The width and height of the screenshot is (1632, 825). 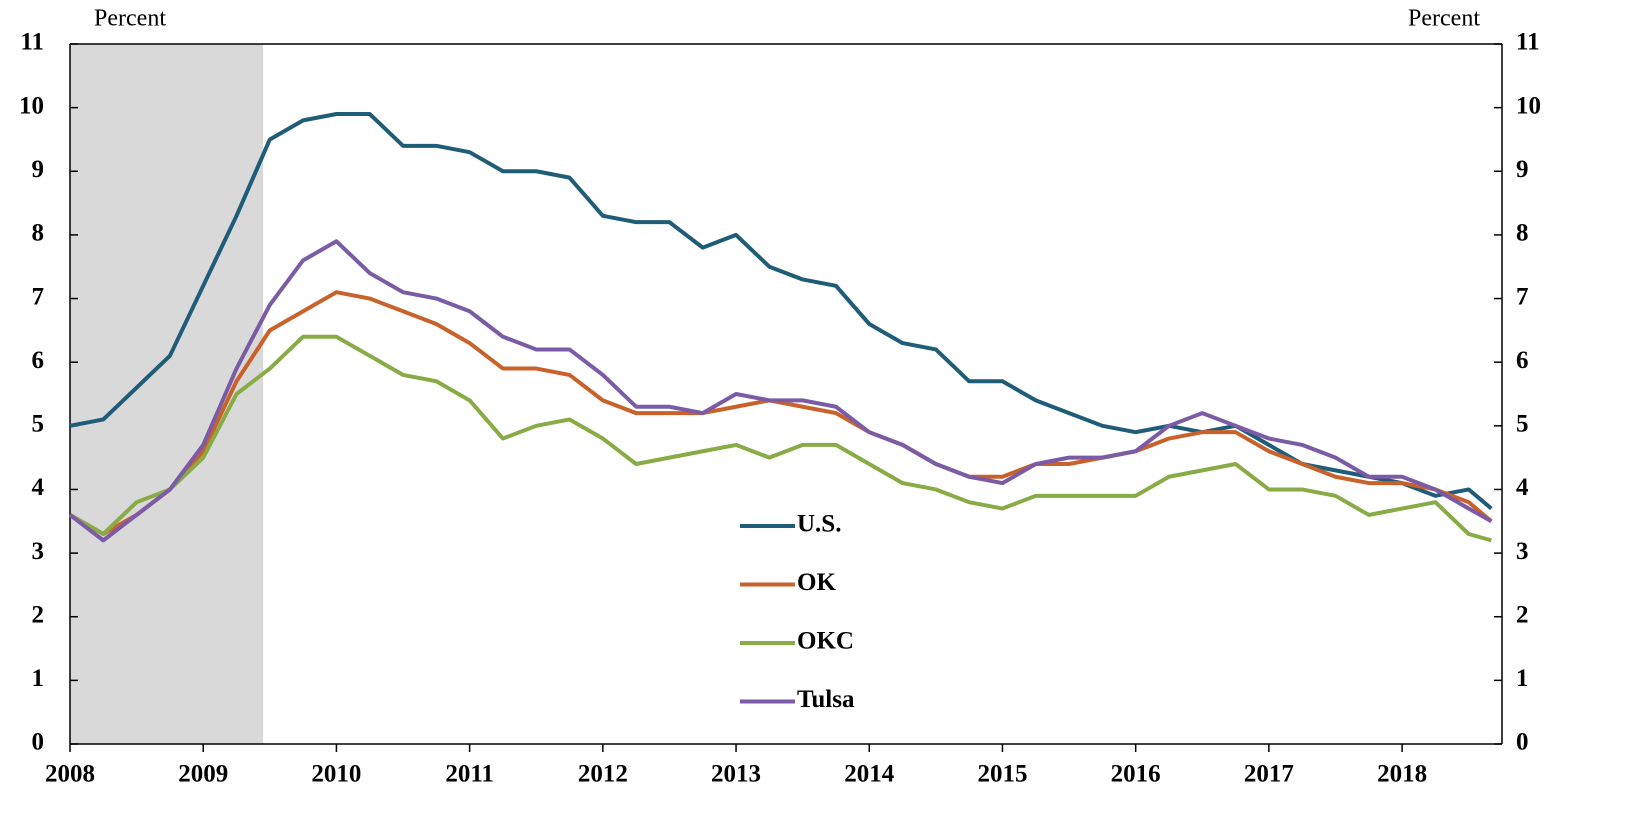 I want to click on y-tick-label: 8, so click(x=38, y=233).